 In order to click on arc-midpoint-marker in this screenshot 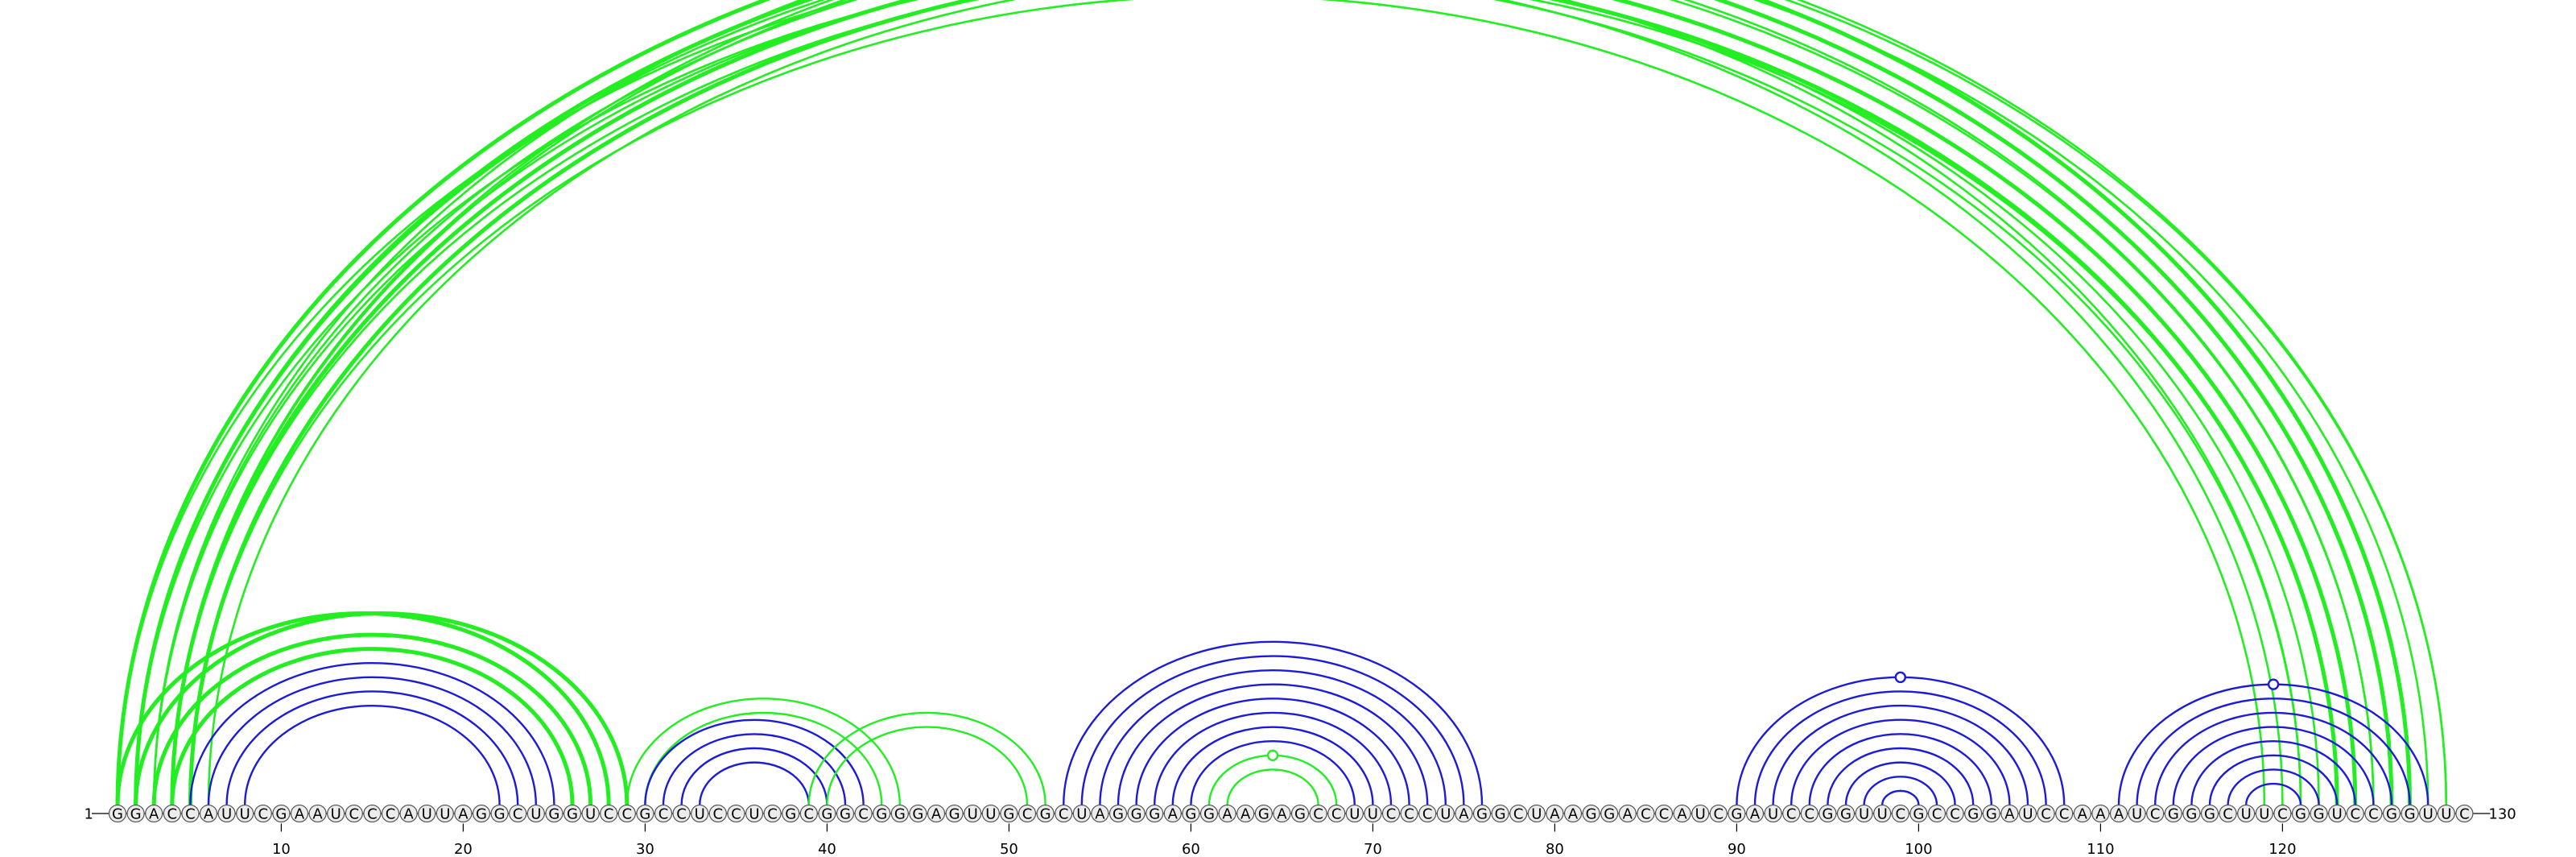, I will do `click(1272, 755)`.